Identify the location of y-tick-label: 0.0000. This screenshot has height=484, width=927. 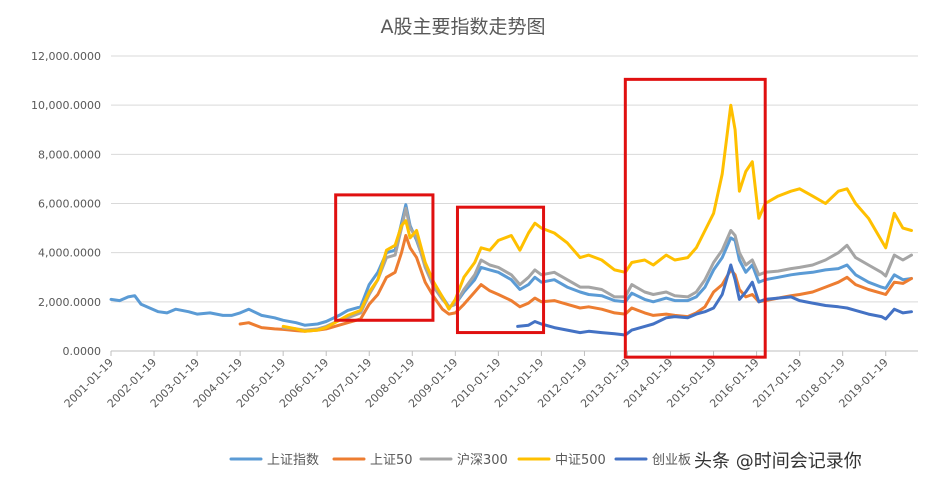
(82, 351).